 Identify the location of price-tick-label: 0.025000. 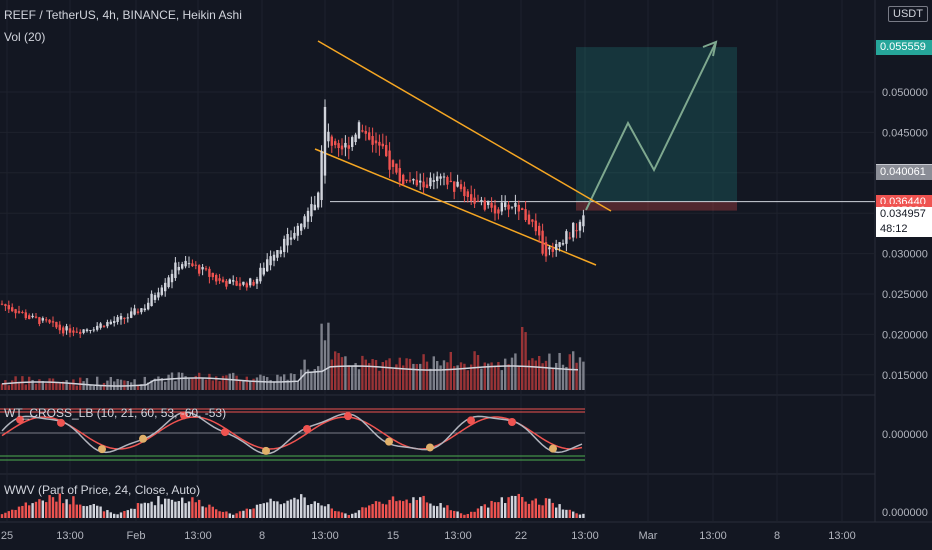
(905, 295).